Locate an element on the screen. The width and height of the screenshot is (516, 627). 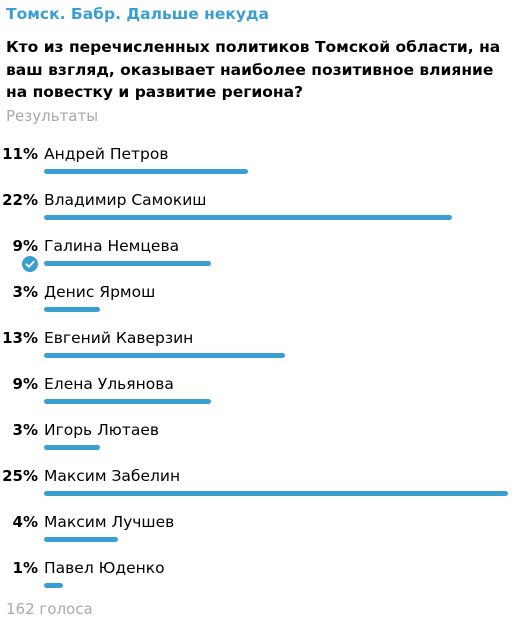
check-circle-icon is located at coordinates (30, 264).